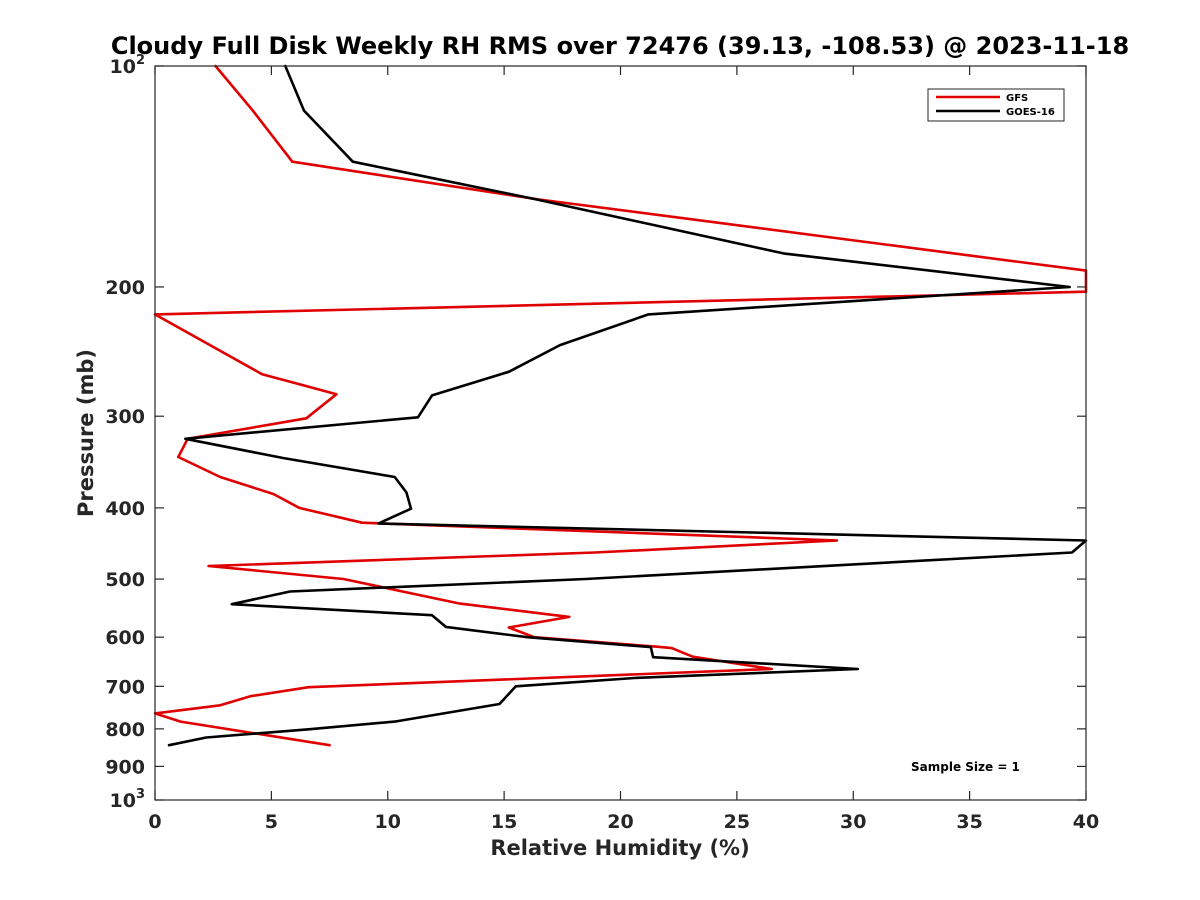  I want to click on y-tick-label: 900, so click(125, 767).